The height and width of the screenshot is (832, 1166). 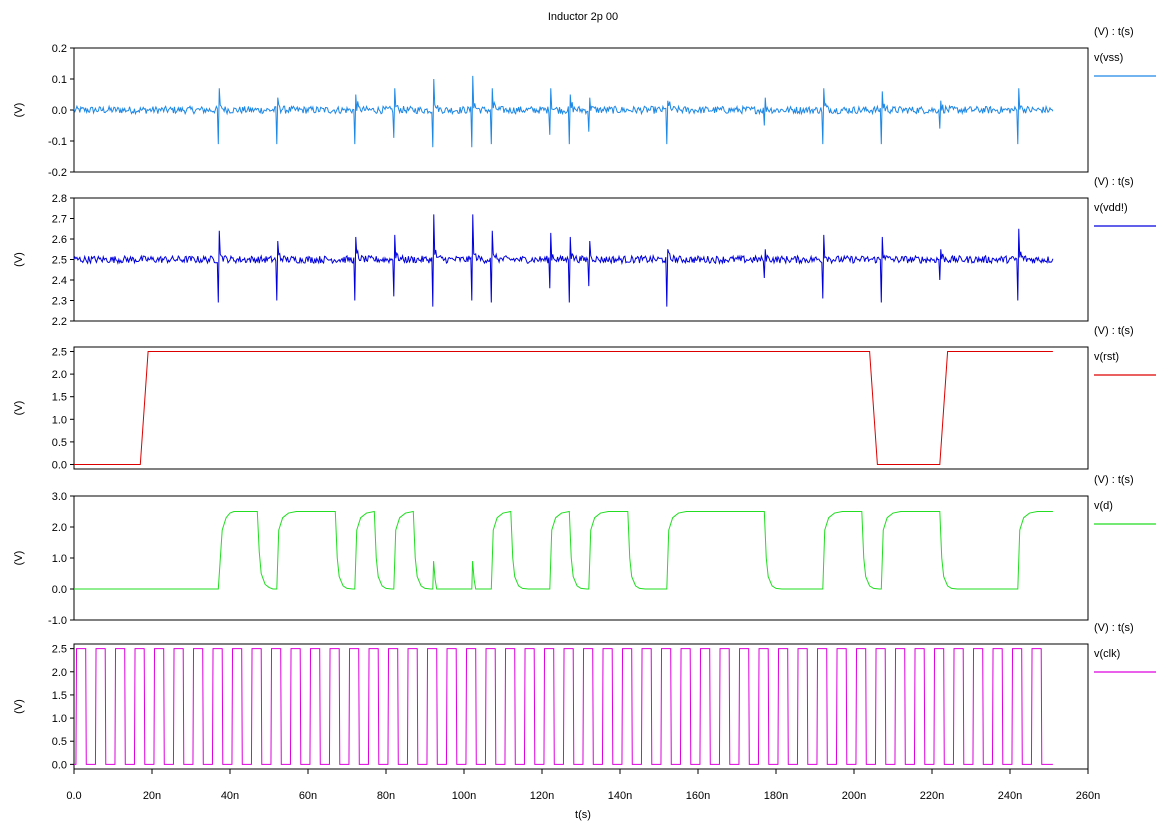 What do you see at coordinates (698, 796) in the screenshot?
I see `x-tick-label: 160n` at bounding box center [698, 796].